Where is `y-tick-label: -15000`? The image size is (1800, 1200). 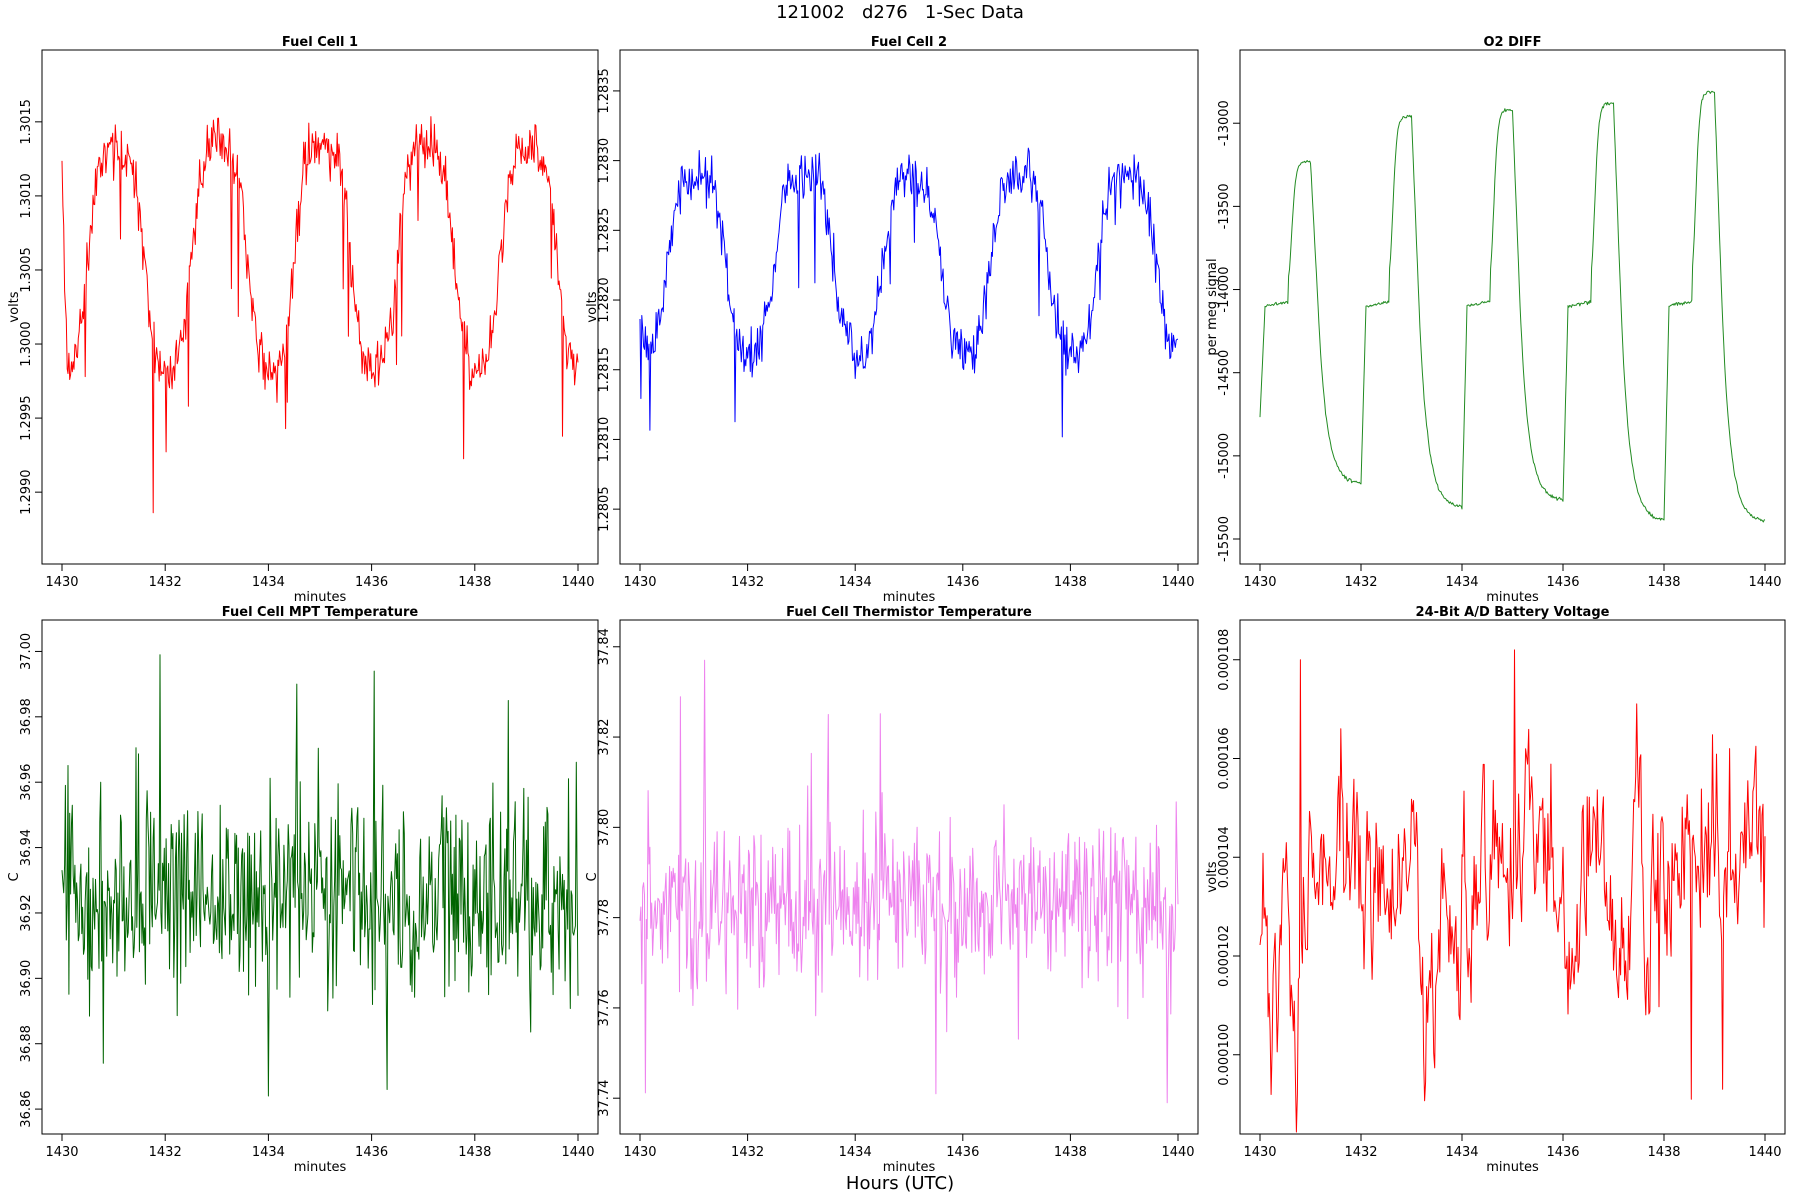 y-tick-label: -15000 is located at coordinates (1224, 456).